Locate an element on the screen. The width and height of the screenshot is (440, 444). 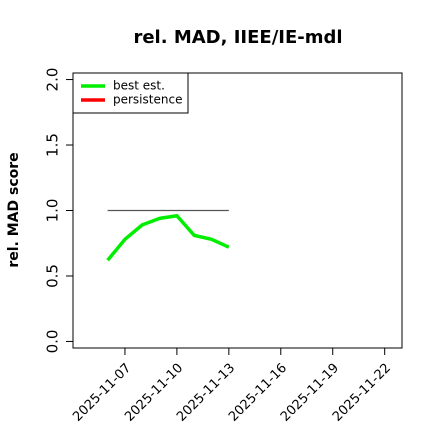
chart-title: rel. MAD, IIEE/IE-mdl is located at coordinates (237, 37).